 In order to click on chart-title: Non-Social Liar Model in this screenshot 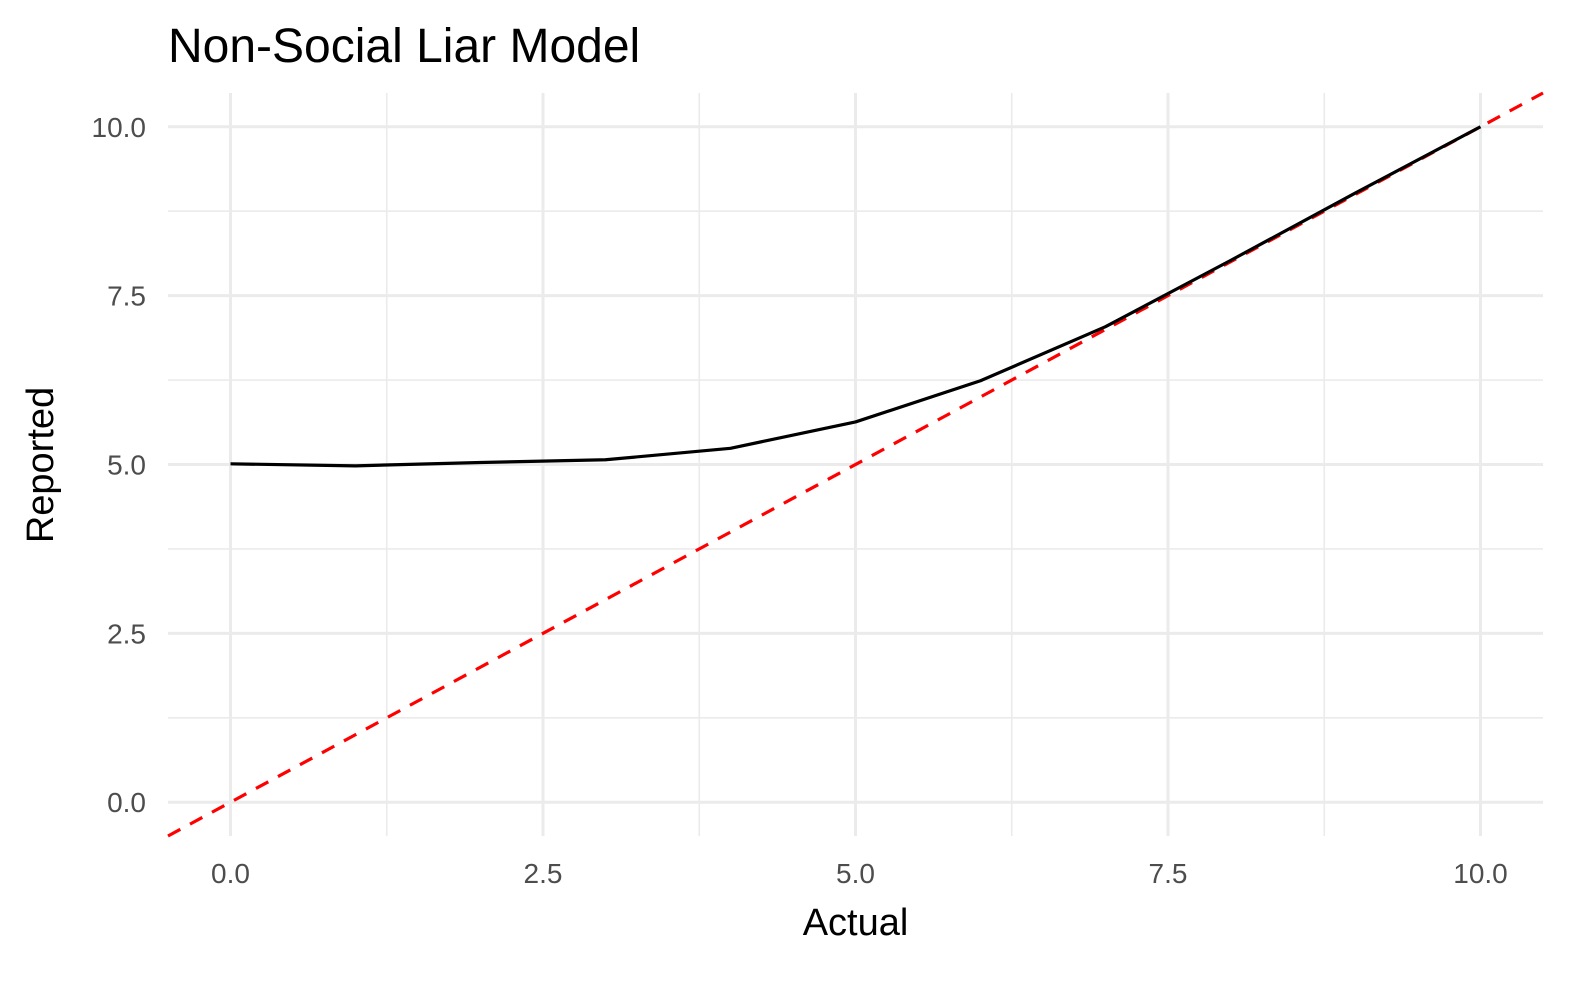, I will do `click(404, 46)`.